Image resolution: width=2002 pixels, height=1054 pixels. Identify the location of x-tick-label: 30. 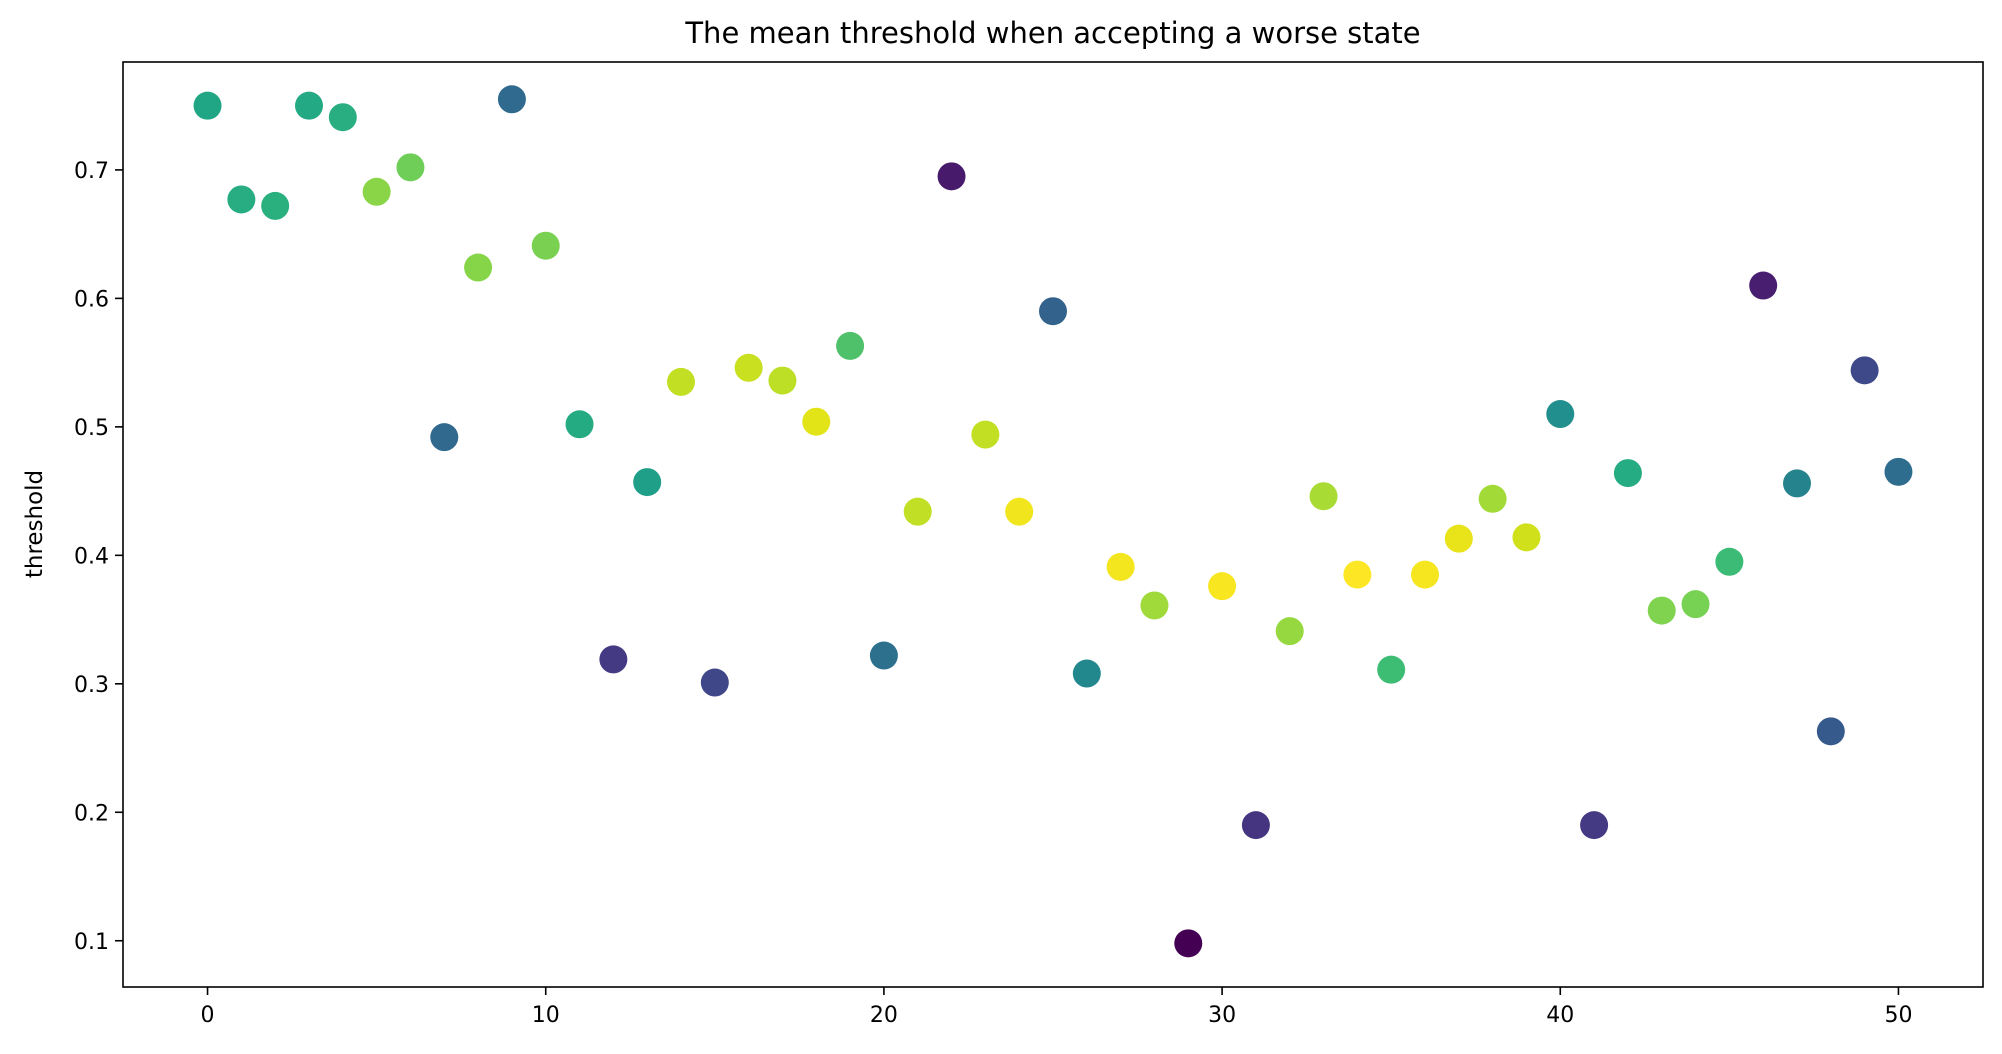
(1222, 1015).